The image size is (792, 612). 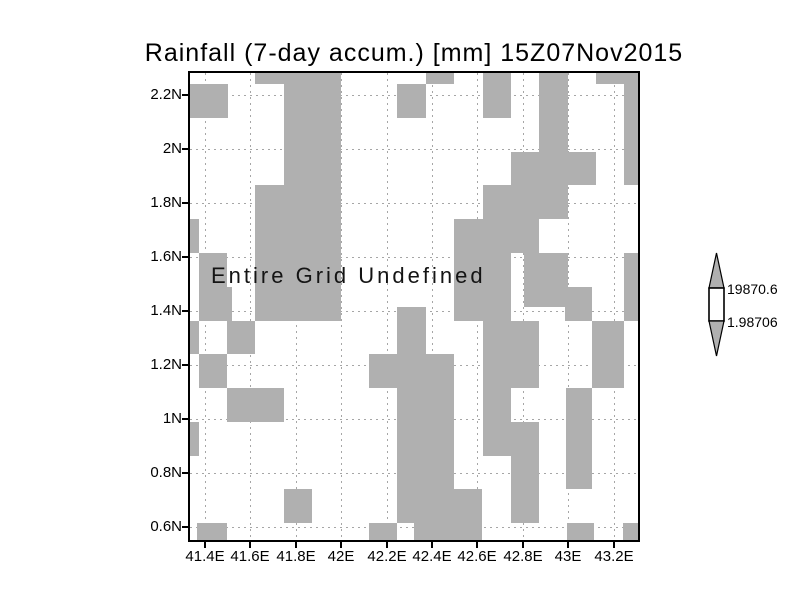 What do you see at coordinates (166, 94) in the screenshot?
I see `y-axis-tick-label: 2.2N` at bounding box center [166, 94].